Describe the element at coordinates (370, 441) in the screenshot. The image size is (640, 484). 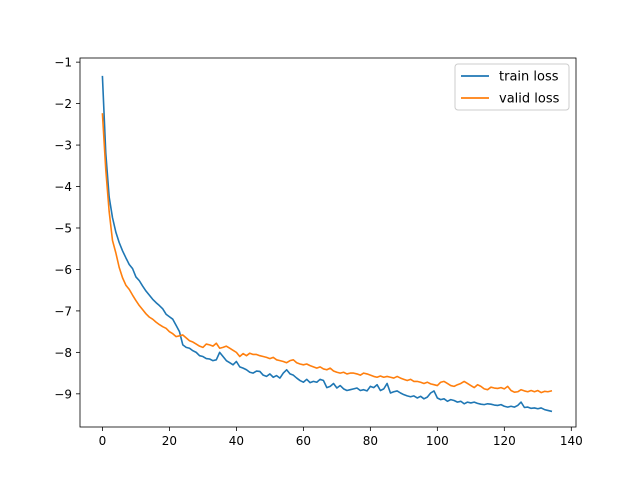
I see `x-tick-label: 80` at that location.